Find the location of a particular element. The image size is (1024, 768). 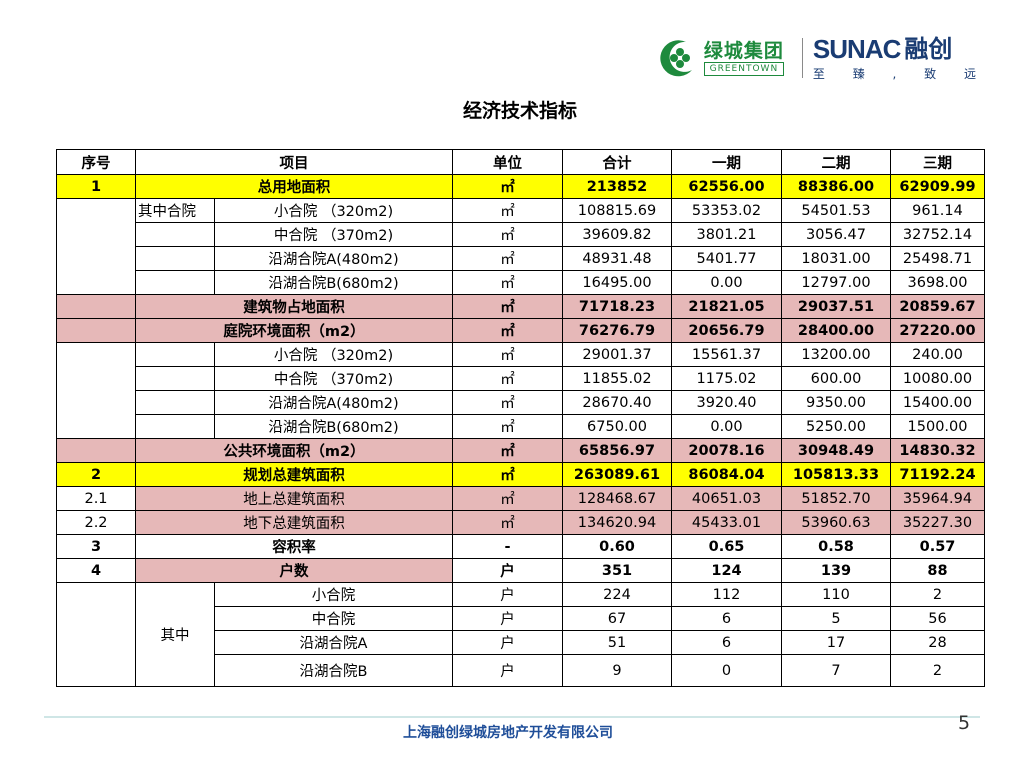

row-phase1: 5401.77 is located at coordinates (726, 258).